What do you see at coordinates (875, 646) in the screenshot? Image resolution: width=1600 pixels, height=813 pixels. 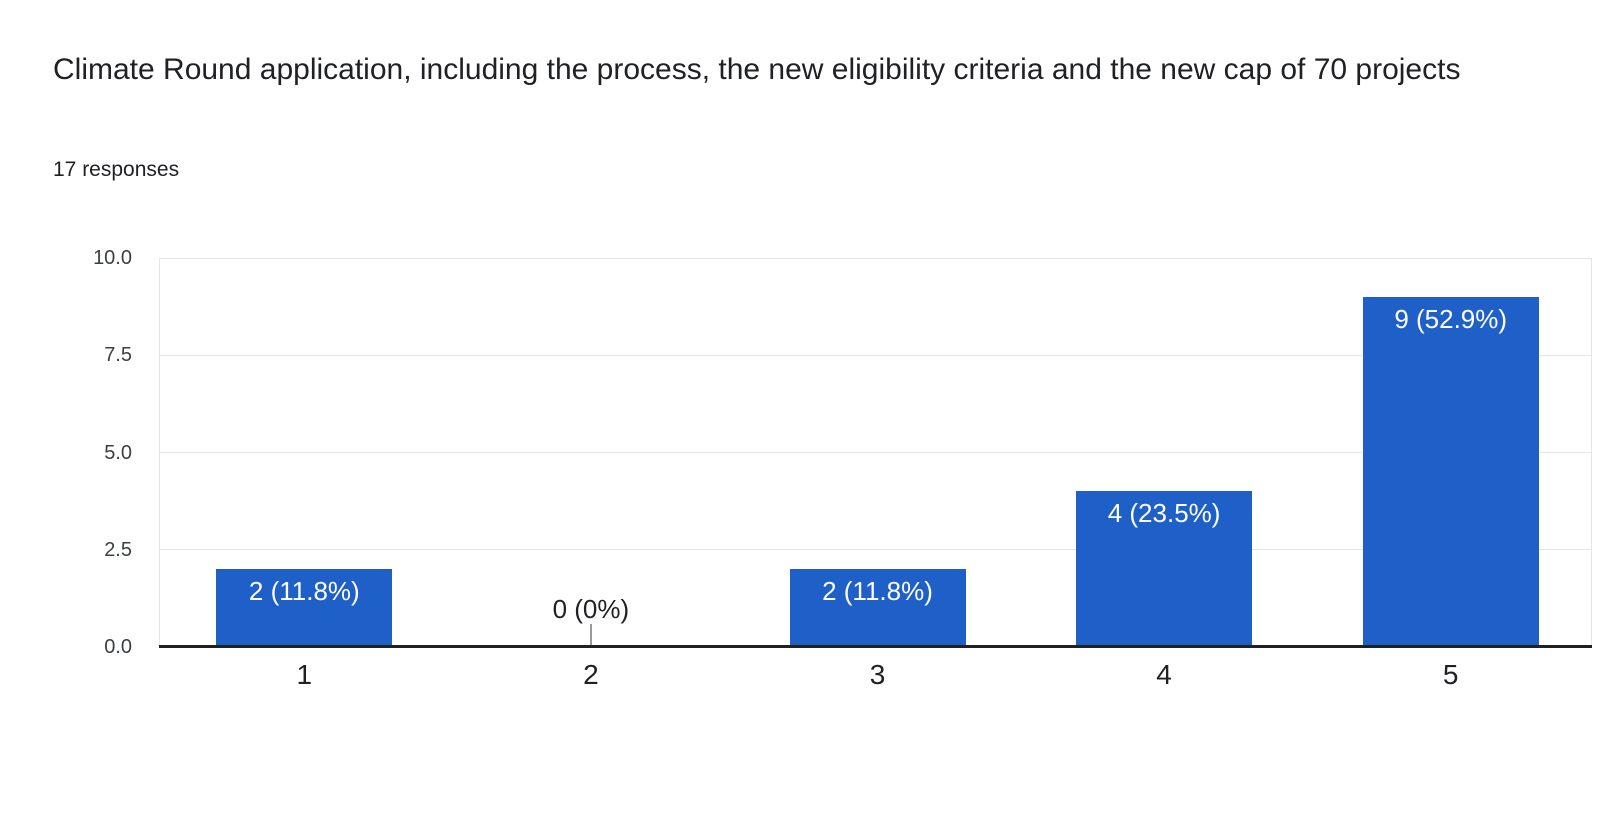 I see `x-axis-baseline` at bounding box center [875, 646].